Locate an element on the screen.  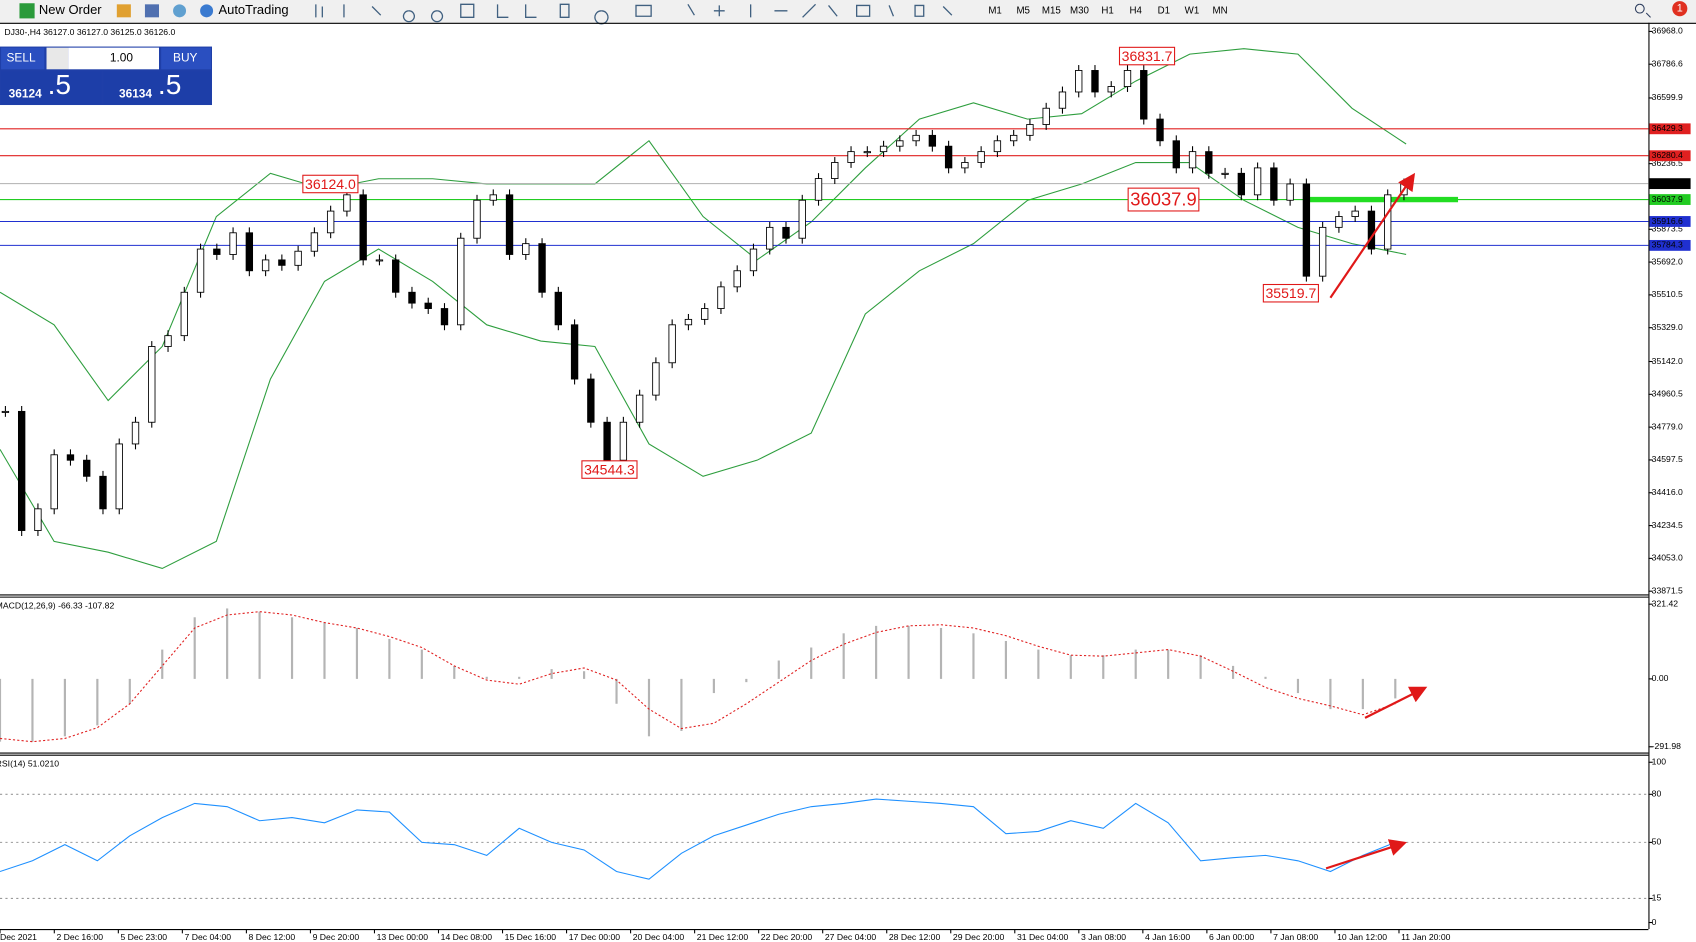
timeframes: M1 M5 M15 M30 H1 H4 D1 W1 MN is located at coordinates (1107, 10).